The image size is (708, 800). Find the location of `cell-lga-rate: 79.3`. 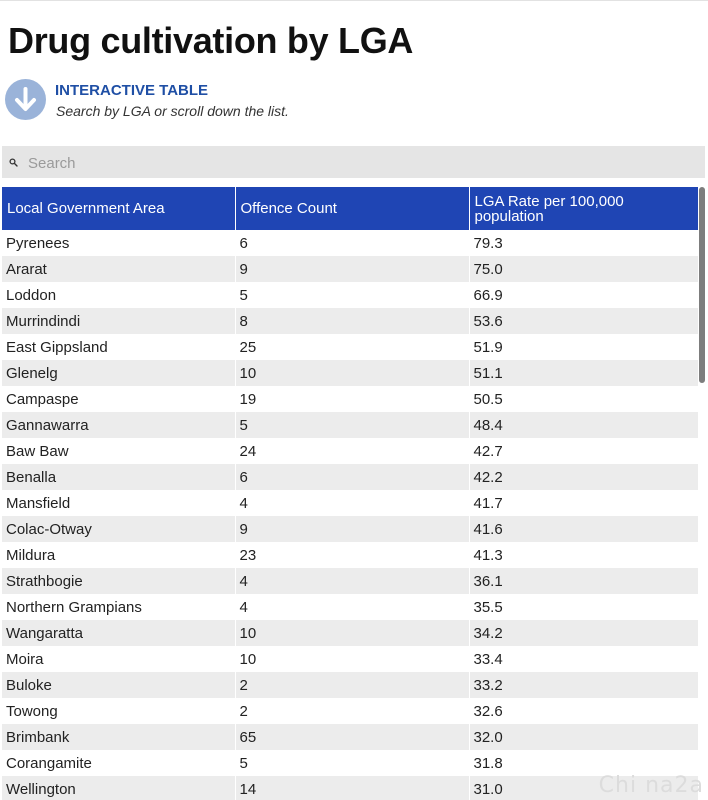

cell-lga-rate: 79.3 is located at coordinates (488, 243).